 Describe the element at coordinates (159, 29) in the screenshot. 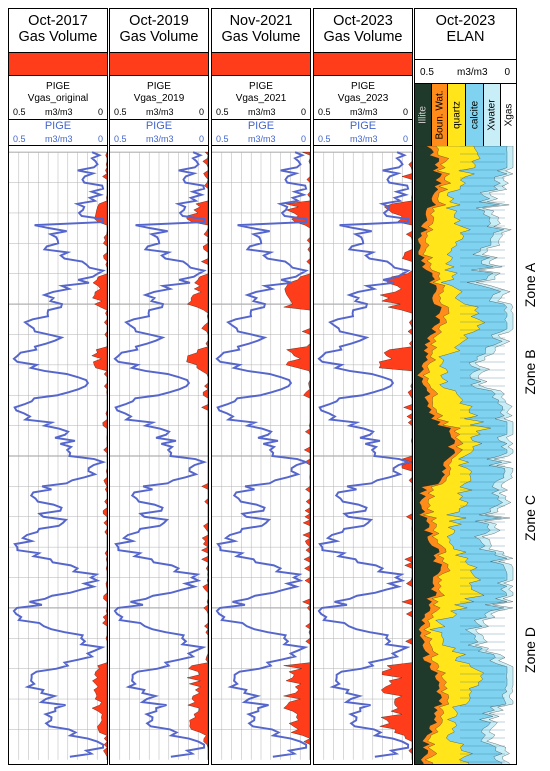

I see `track-title: Oct-2019 Gas Volume` at that location.